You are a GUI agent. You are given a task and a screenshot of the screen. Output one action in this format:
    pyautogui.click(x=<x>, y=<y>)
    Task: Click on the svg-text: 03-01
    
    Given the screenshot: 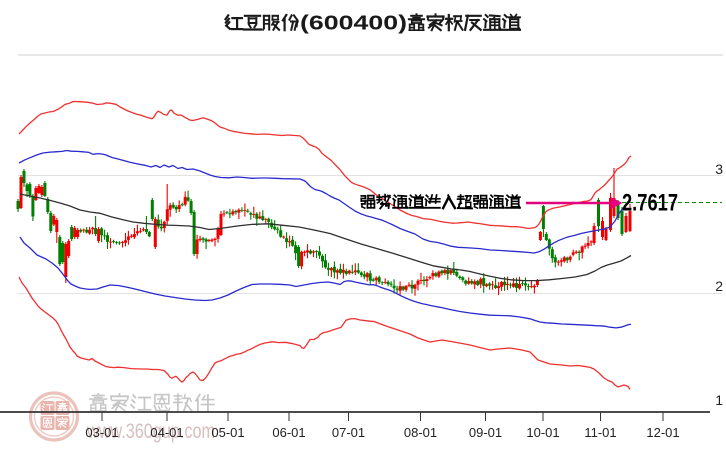 What is the action you would take?
    pyautogui.click(x=101, y=432)
    